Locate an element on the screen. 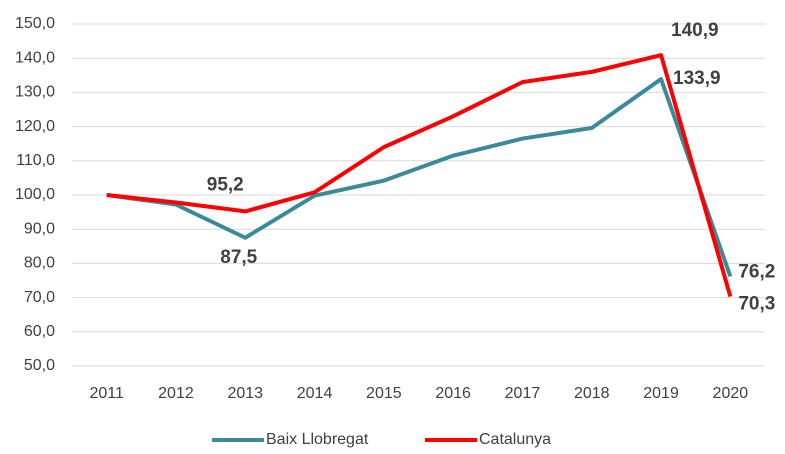  legend-label: Baix Llobregat is located at coordinates (317, 439).